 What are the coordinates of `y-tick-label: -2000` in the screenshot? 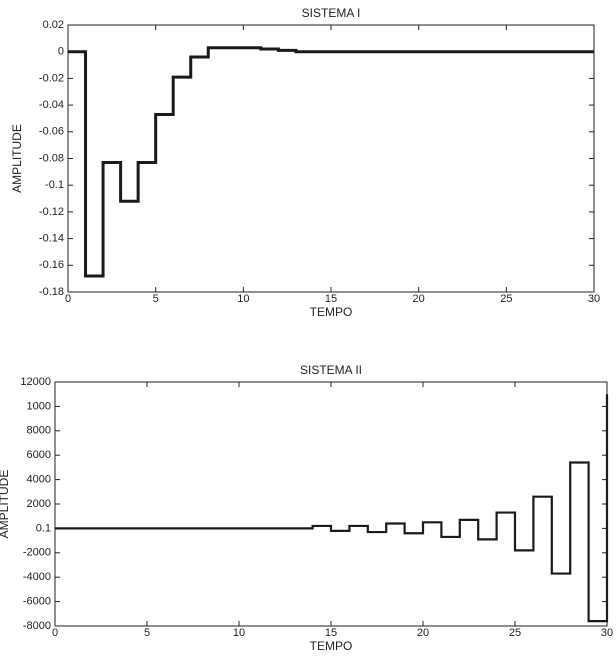 It's located at (37, 553).